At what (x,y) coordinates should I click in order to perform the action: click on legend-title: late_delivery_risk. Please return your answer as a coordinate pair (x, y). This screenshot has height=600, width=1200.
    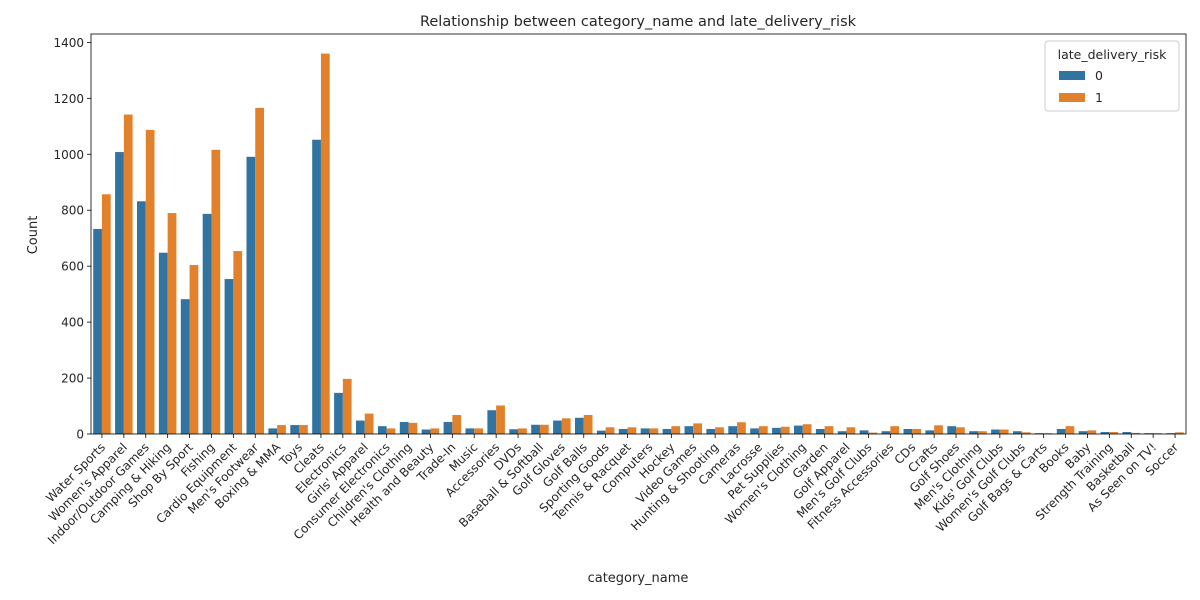
    Looking at the image, I should click on (1113, 54).